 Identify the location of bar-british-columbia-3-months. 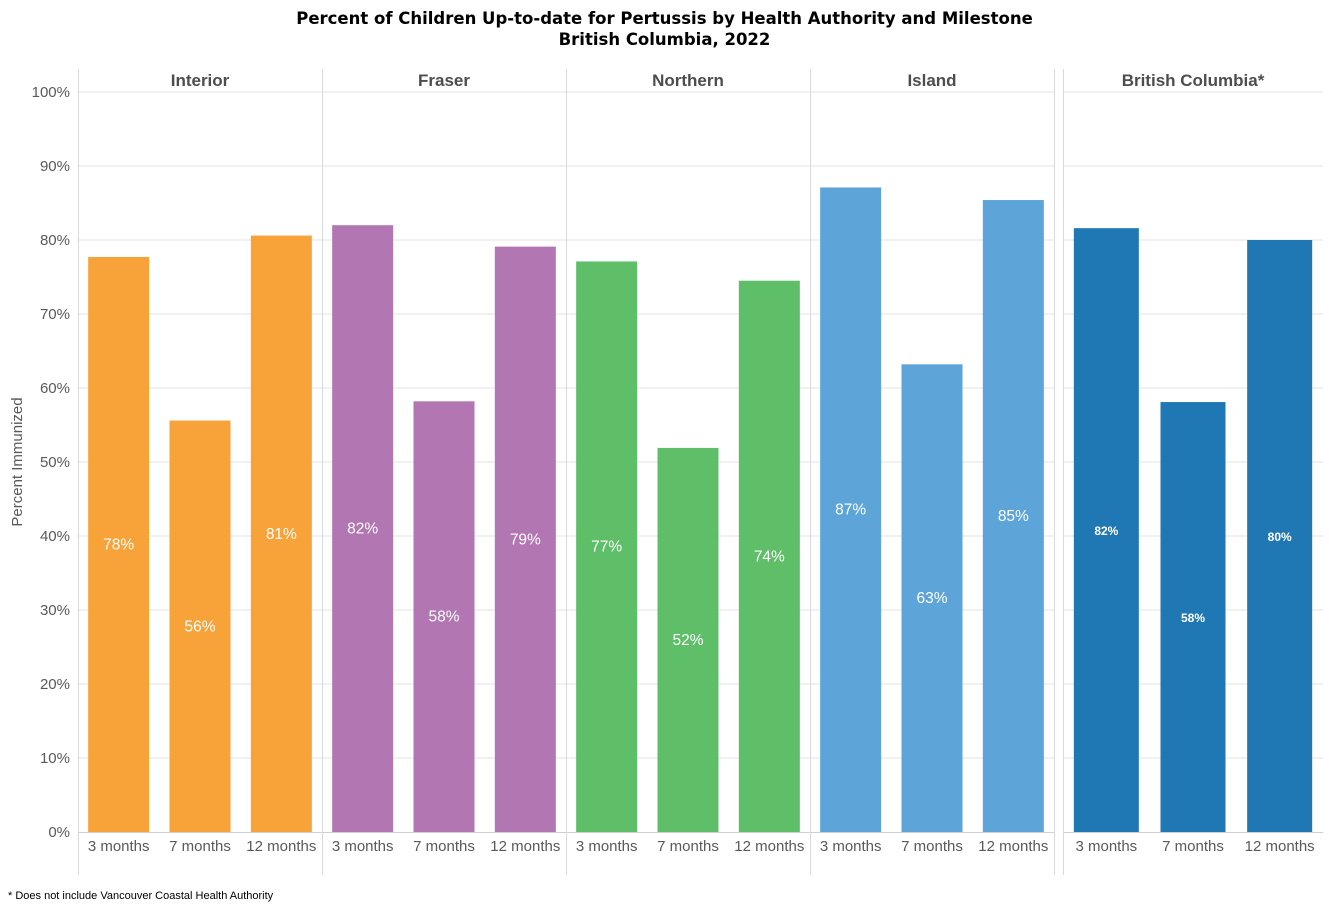
(1106, 530).